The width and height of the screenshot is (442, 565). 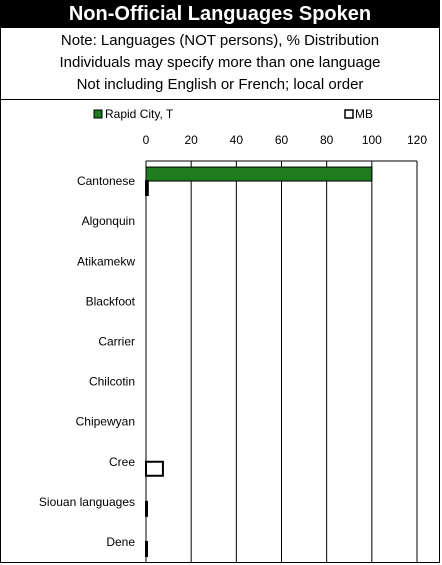 I want to click on legend-label-rapid-city: Rapid City, T, so click(x=139, y=114).